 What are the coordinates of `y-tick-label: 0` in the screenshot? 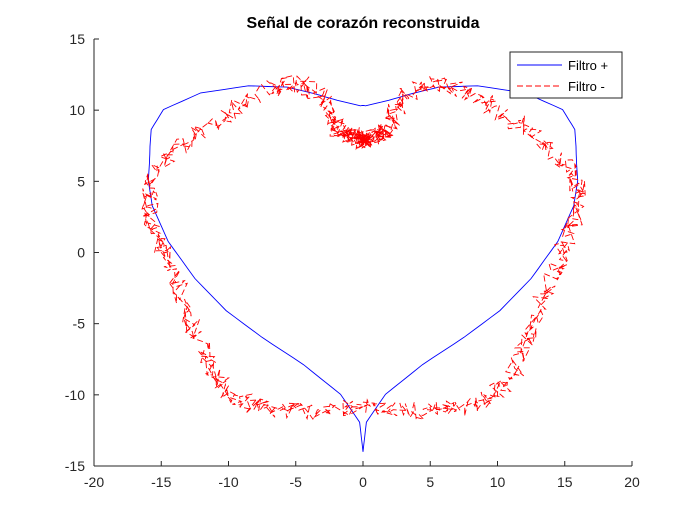 It's located at (81, 253).